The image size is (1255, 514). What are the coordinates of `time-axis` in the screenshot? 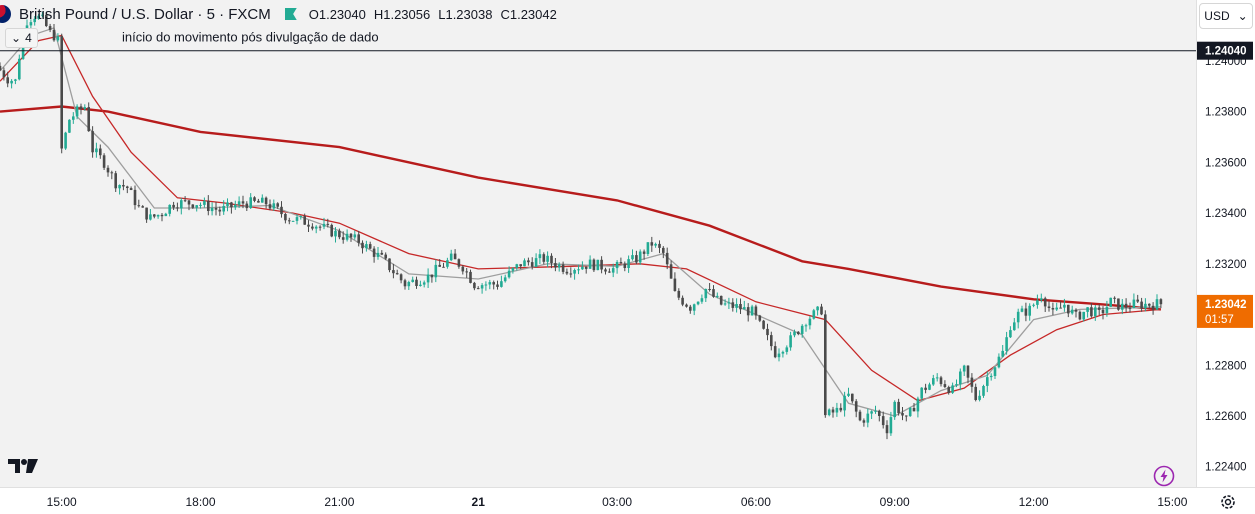 It's located at (627, 500).